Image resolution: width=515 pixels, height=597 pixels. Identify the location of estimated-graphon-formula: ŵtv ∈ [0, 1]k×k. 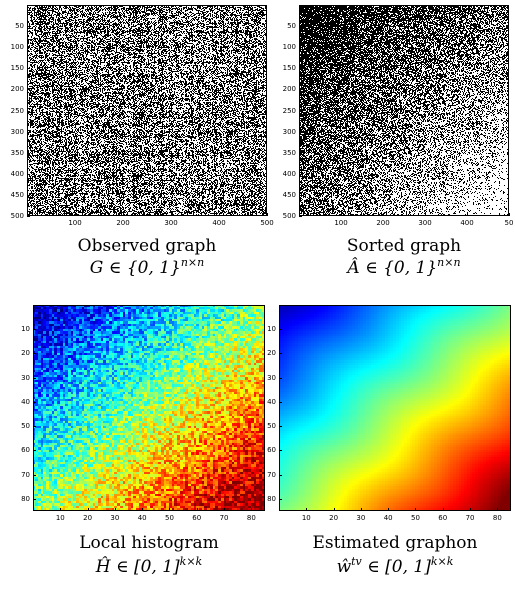
(395, 566).